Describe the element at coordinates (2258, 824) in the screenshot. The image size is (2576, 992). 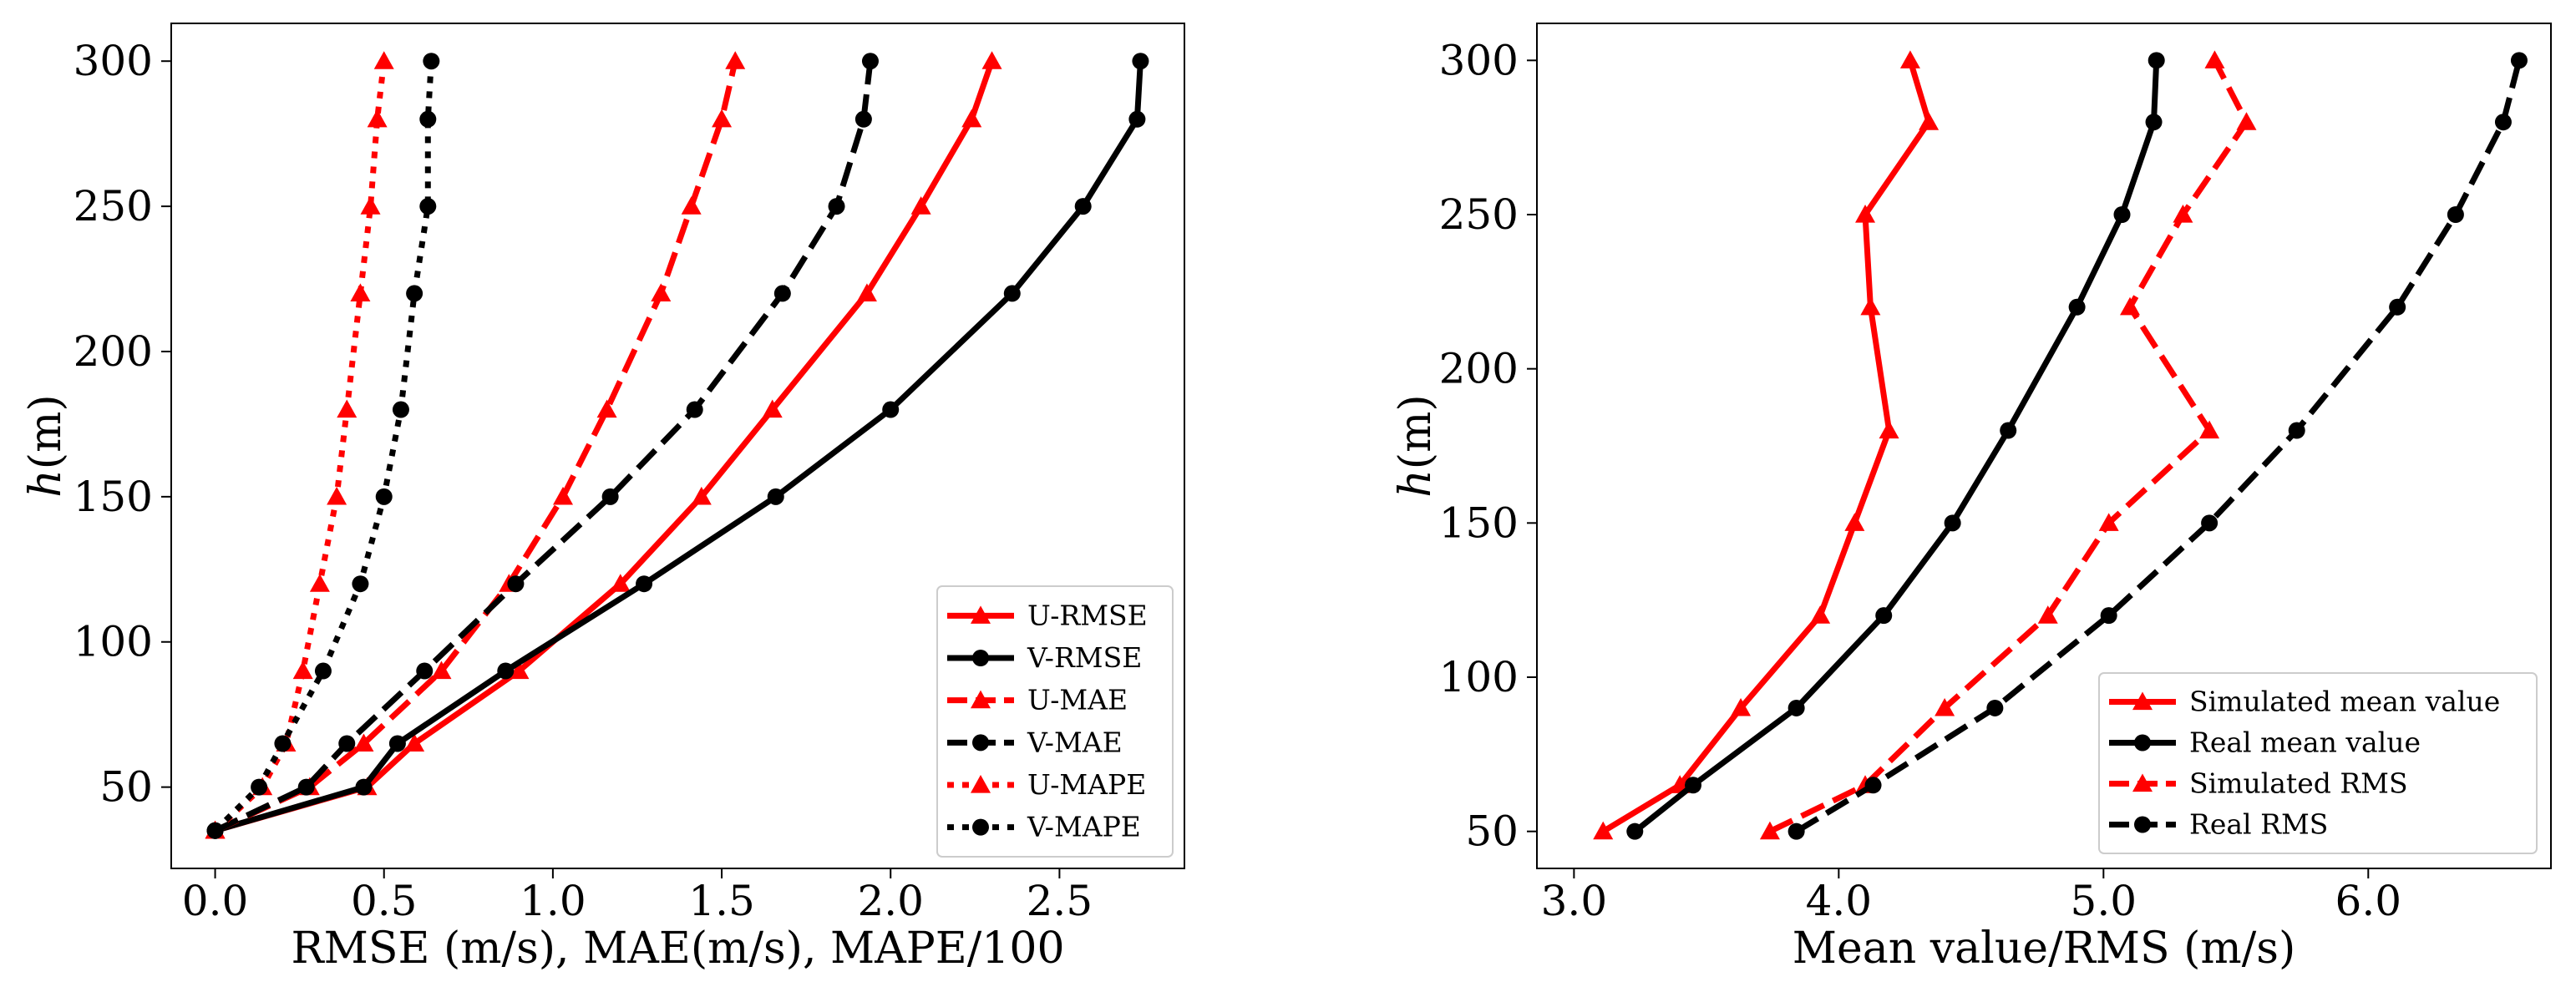
I see `legend-label: Real RMS` at that location.